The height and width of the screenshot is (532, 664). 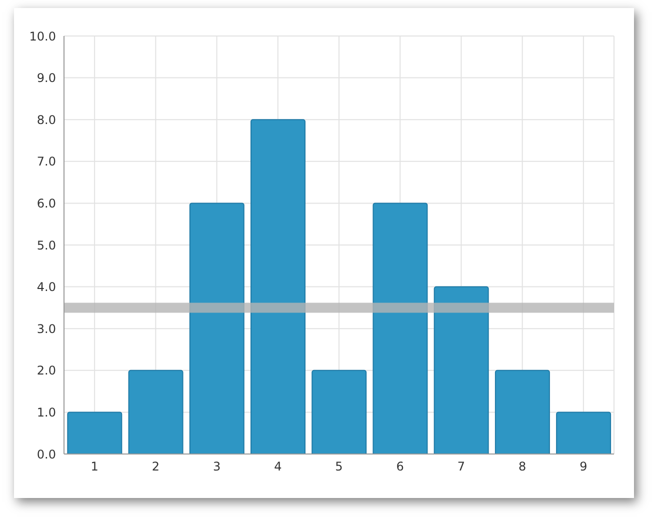 What do you see at coordinates (46, 119) in the screenshot?
I see `y-tick-label: 8.0` at bounding box center [46, 119].